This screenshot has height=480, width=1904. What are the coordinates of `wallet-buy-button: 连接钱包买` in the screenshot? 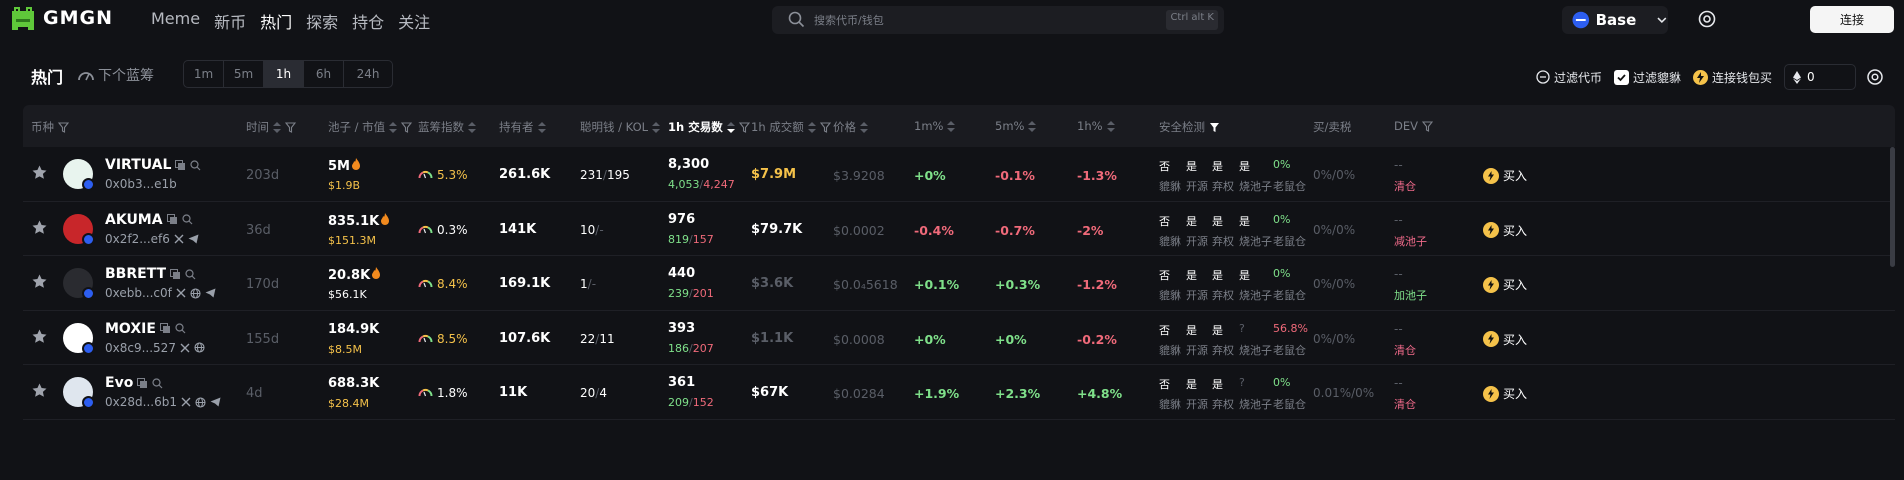 It's located at (1732, 77).